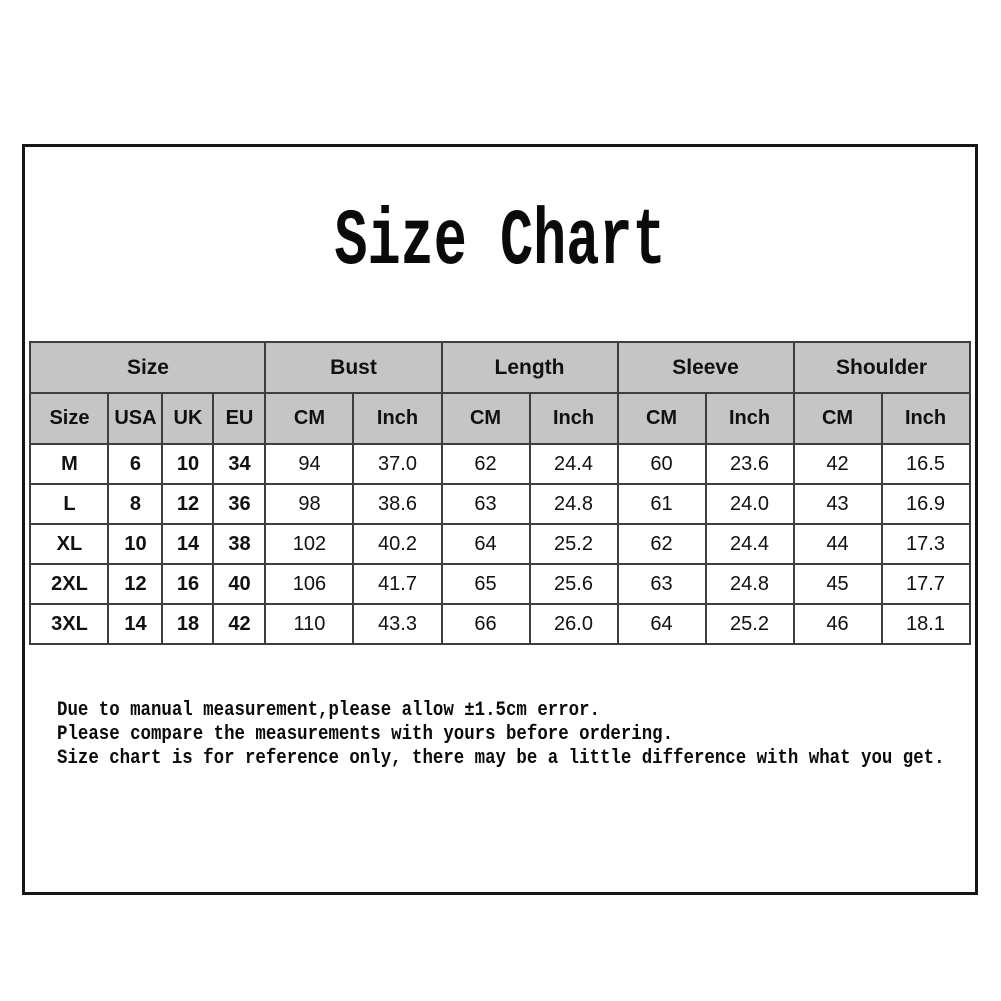 The image size is (1001, 1001). I want to click on value-cell-sleeve-inch: 24.4, so click(749, 544).